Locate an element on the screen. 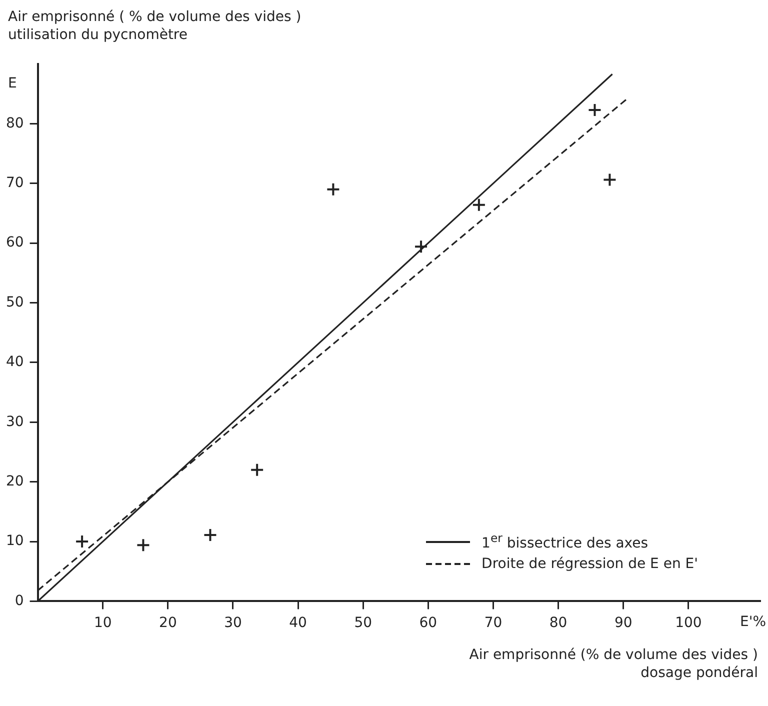 The width and height of the screenshot is (768, 706). text: E is located at coordinates (12, 84).